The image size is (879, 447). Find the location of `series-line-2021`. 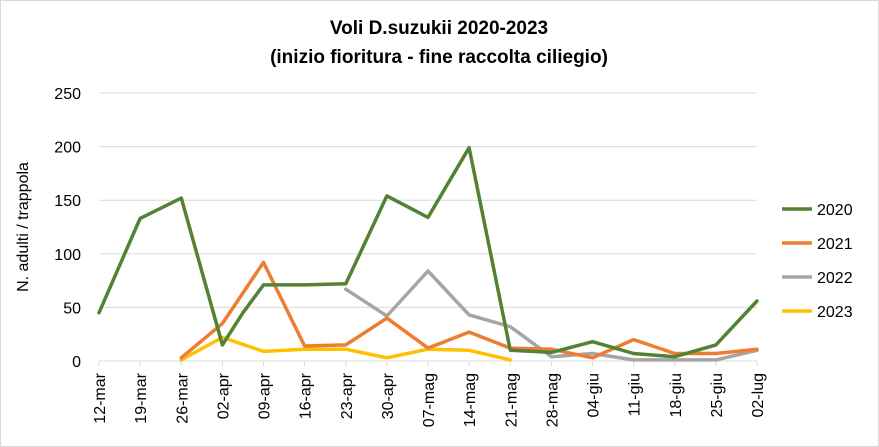

series-line-2021 is located at coordinates (469, 310).